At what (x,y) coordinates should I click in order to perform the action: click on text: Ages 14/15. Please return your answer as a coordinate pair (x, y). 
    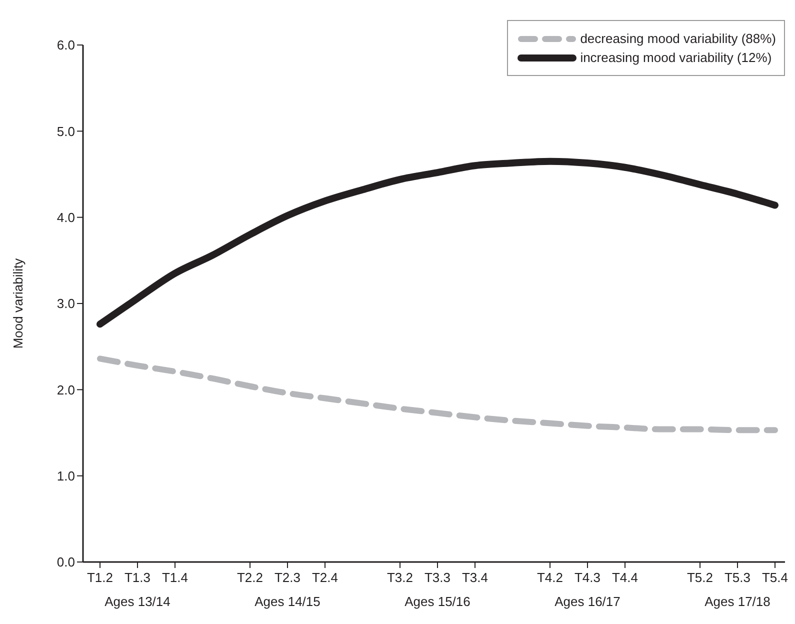
    Looking at the image, I should click on (287, 601).